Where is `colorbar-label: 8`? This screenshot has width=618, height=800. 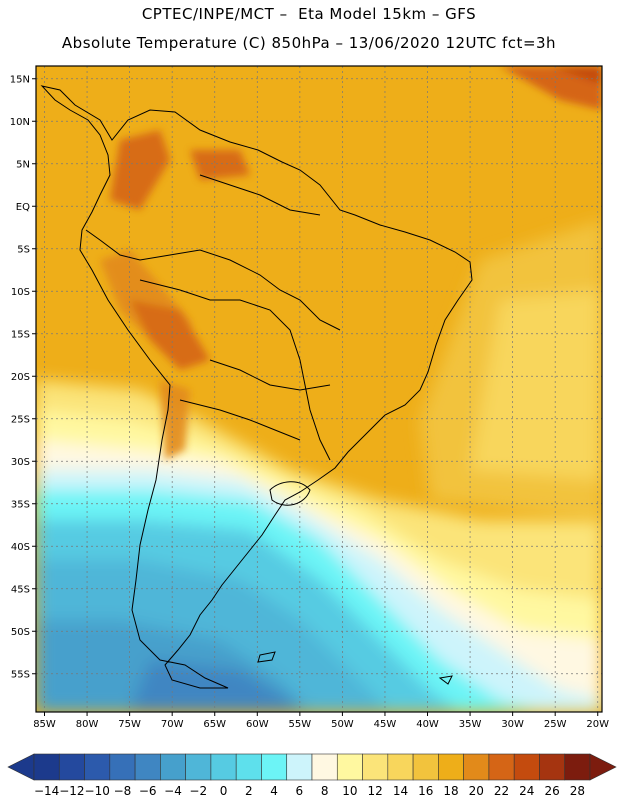 colorbar-label: 8 is located at coordinates (325, 791).